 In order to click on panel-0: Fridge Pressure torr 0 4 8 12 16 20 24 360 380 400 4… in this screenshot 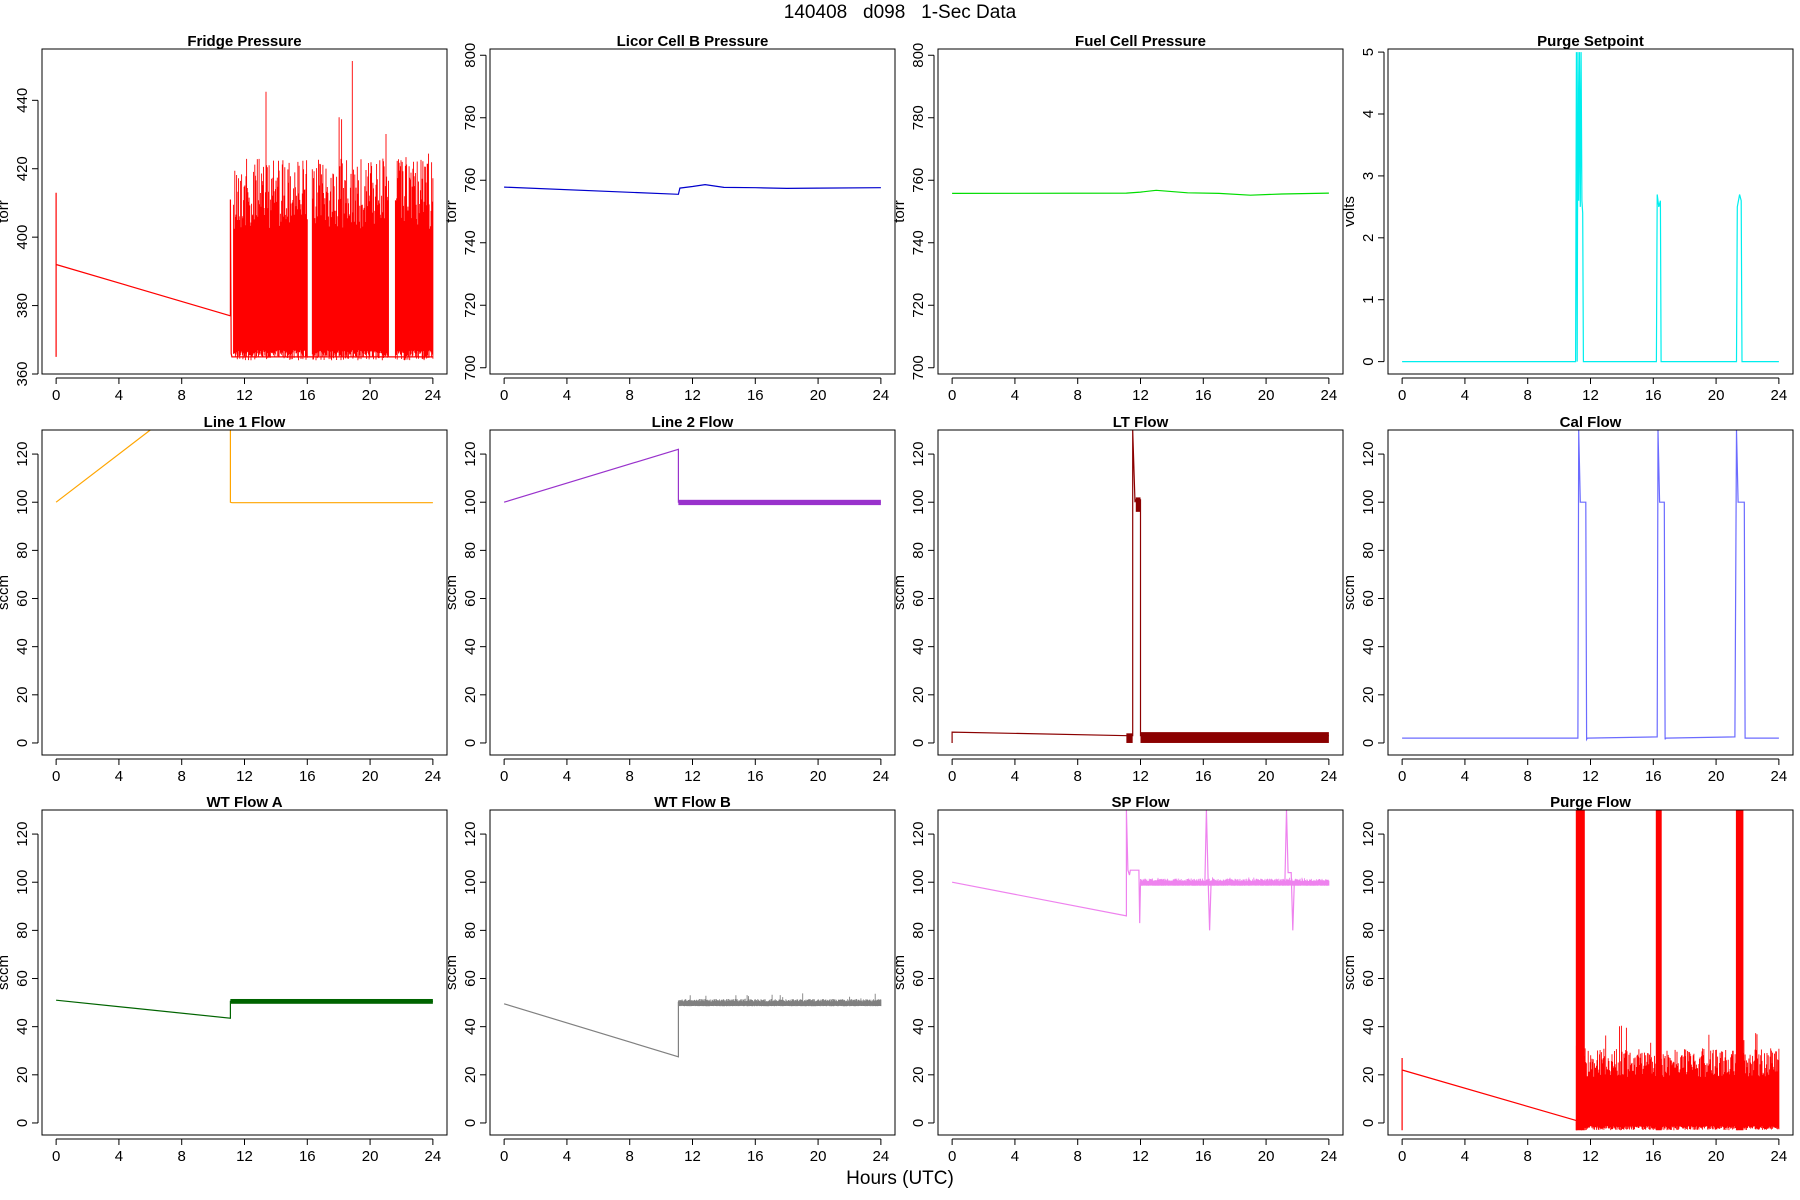, I will do `click(224, 218)`.